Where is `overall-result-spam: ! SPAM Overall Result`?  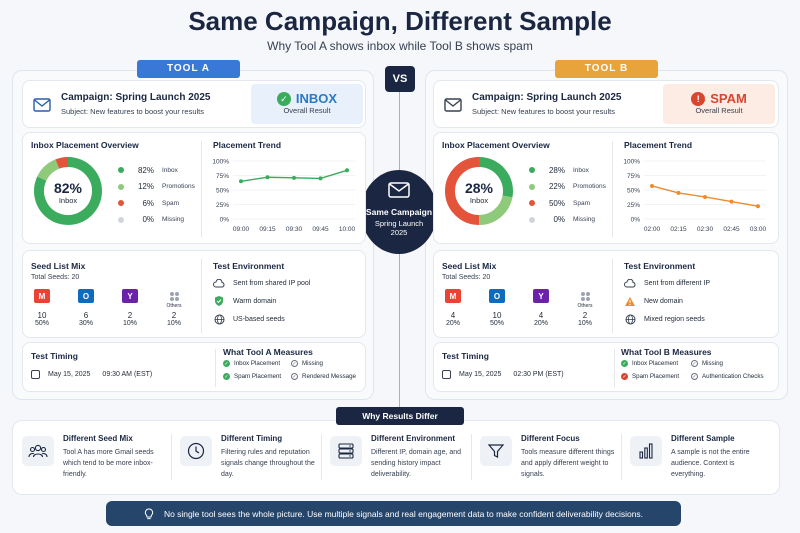
overall-result-spam: ! SPAM Overall Result is located at coordinates (719, 104).